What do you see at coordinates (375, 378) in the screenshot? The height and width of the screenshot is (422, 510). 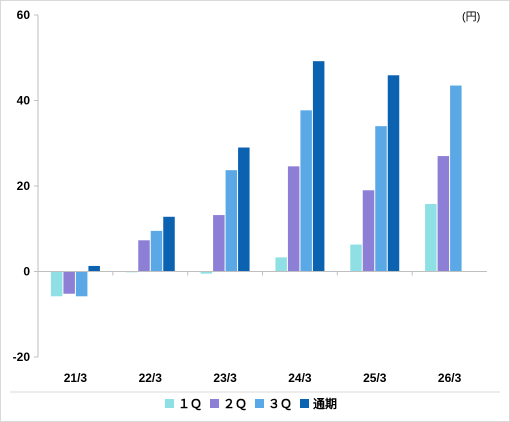 I see `x-category-label: 25/3` at bounding box center [375, 378].